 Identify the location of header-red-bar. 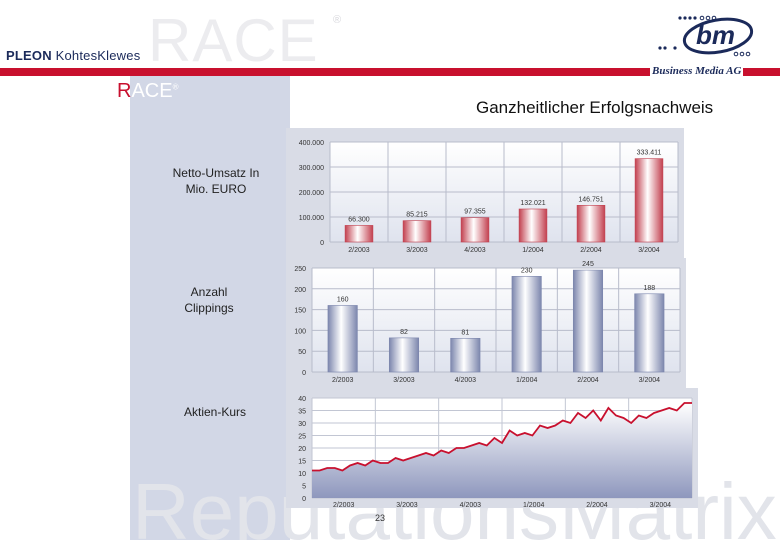
(390, 72).